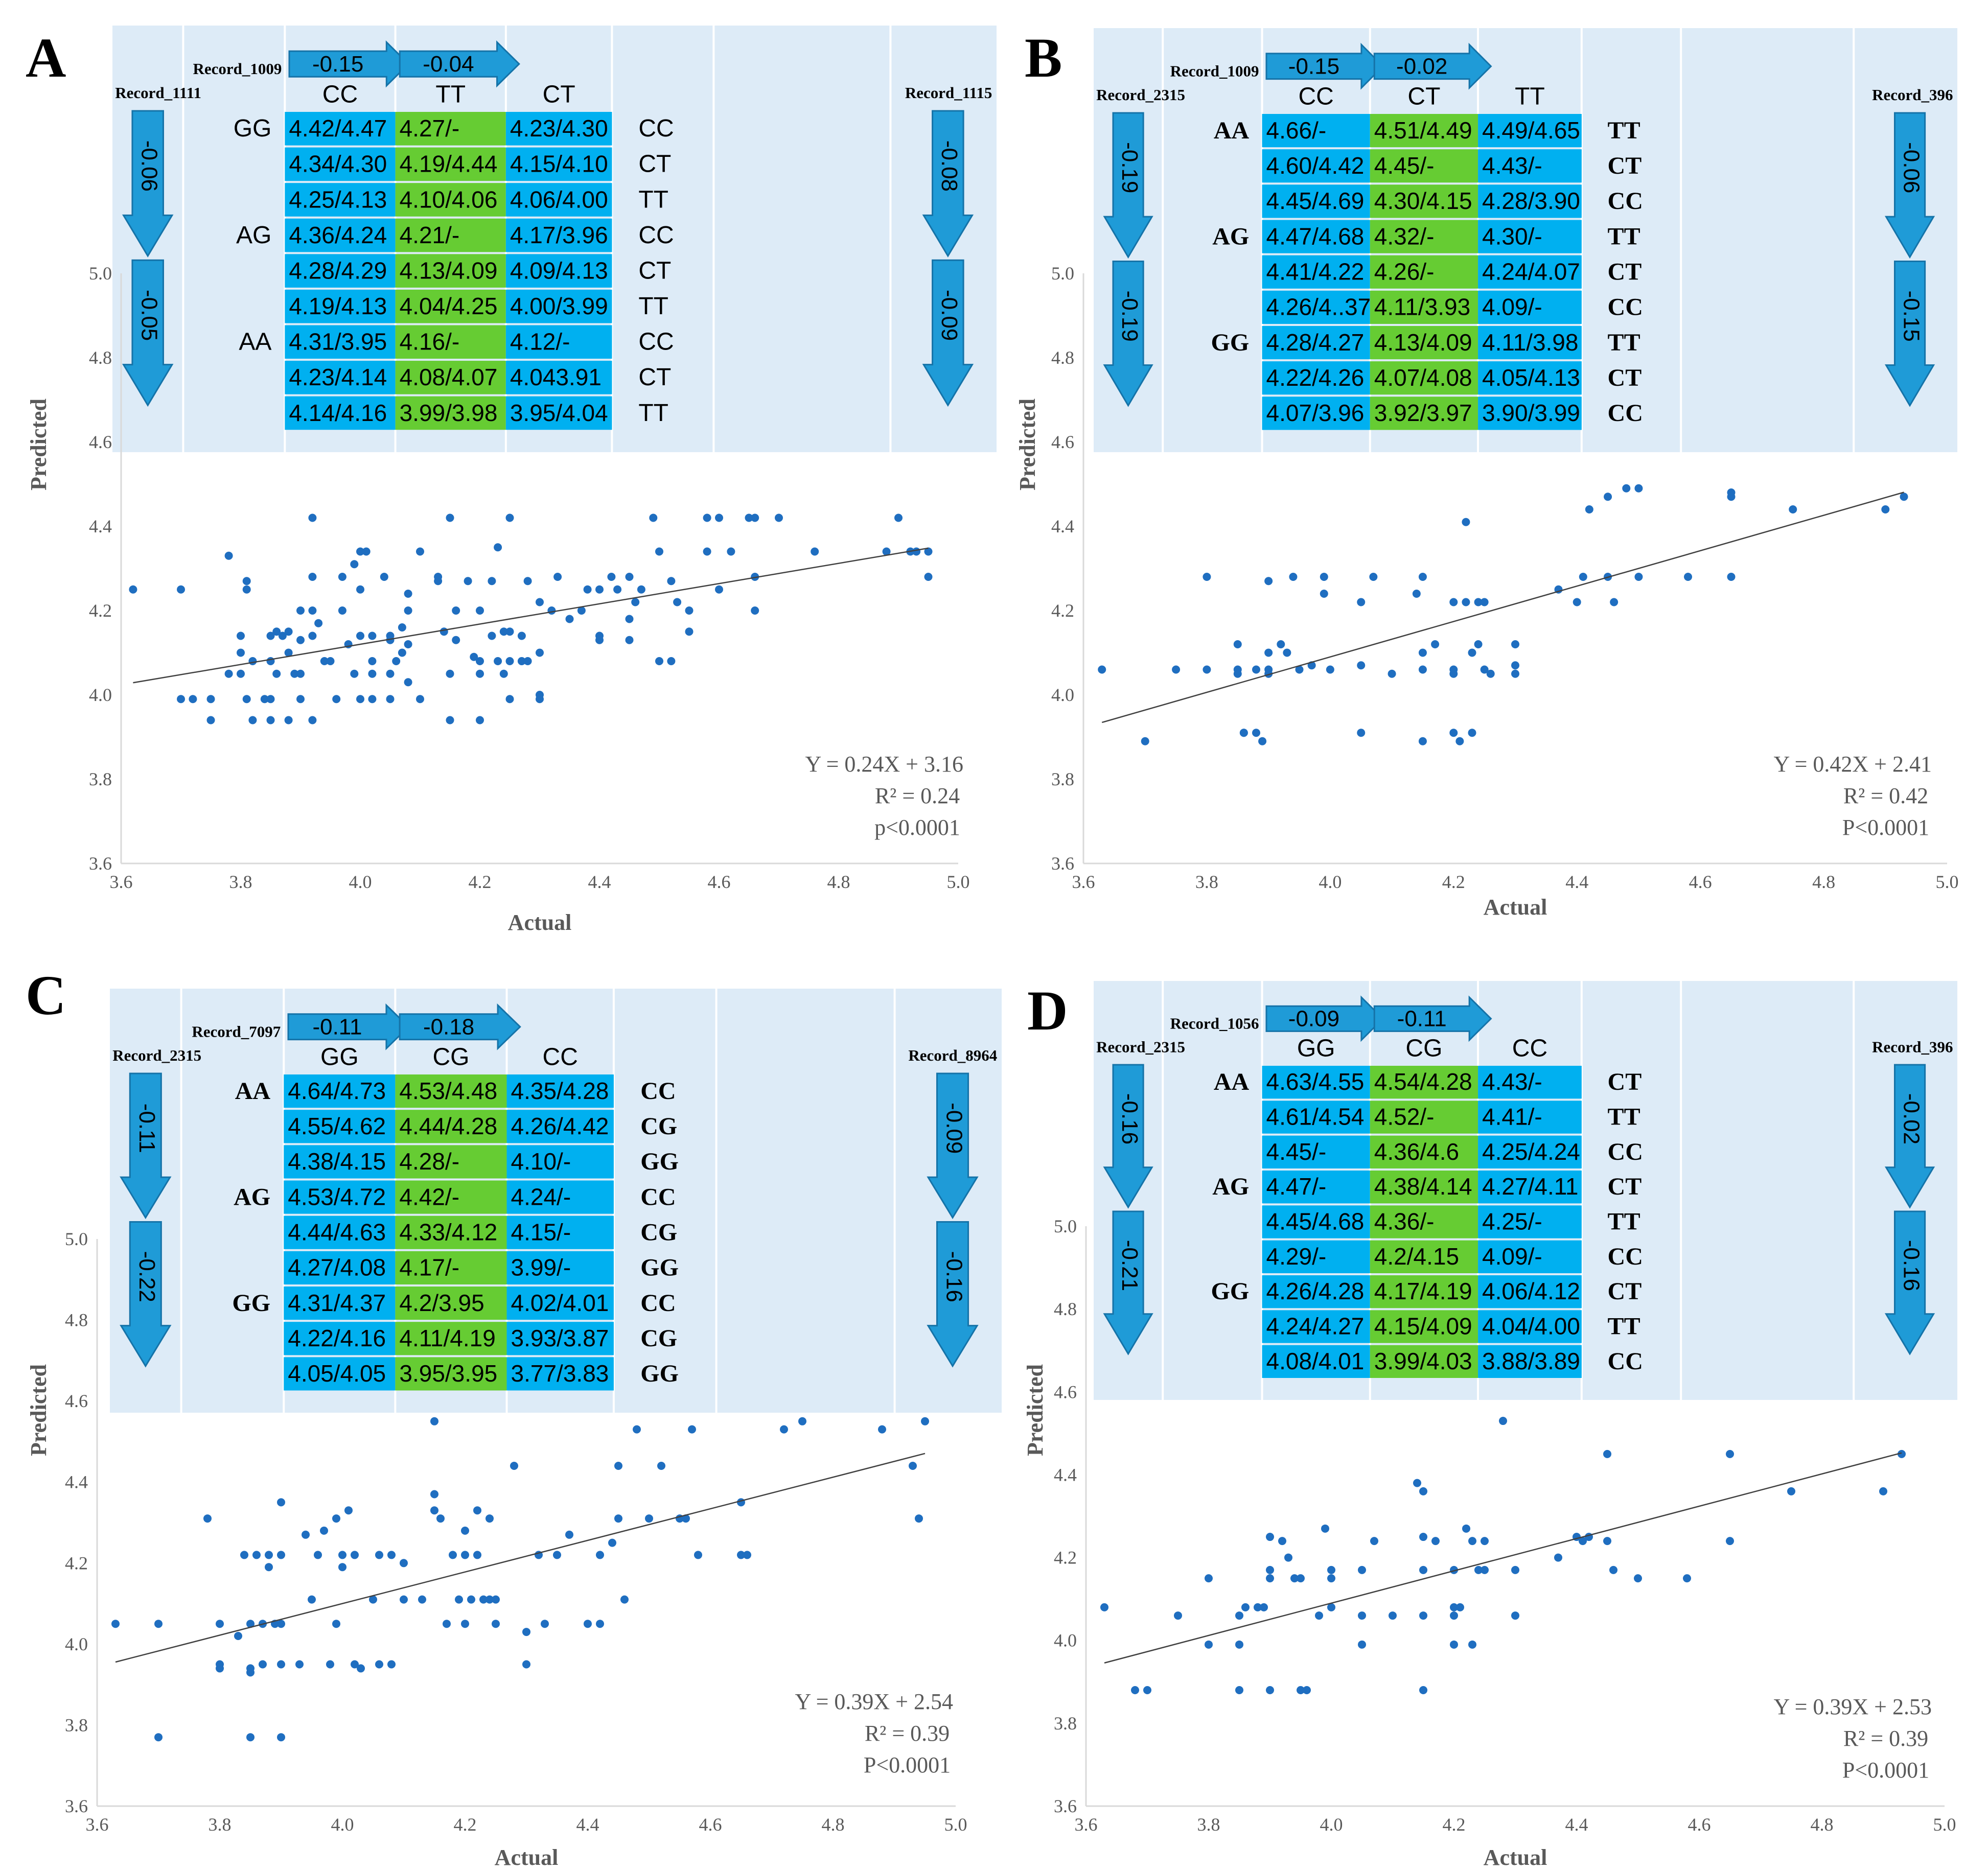 The image size is (1988, 1871). What do you see at coordinates (918, 795) in the screenshot?
I see `r-squared: R² = 0.24` at bounding box center [918, 795].